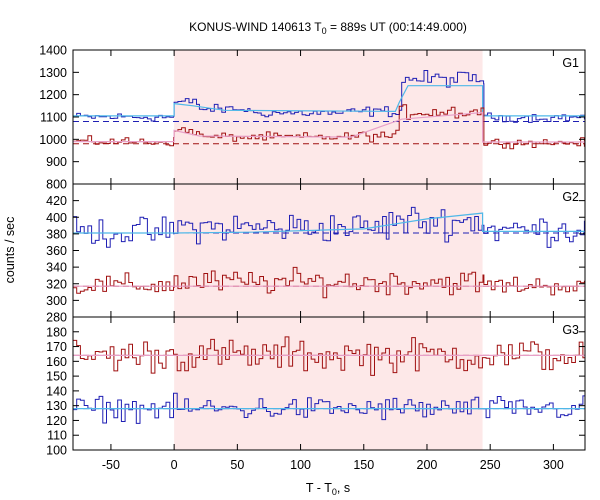 This screenshot has width=600, height=500. I want to click on y-tick-label: 420, so click(56, 201).